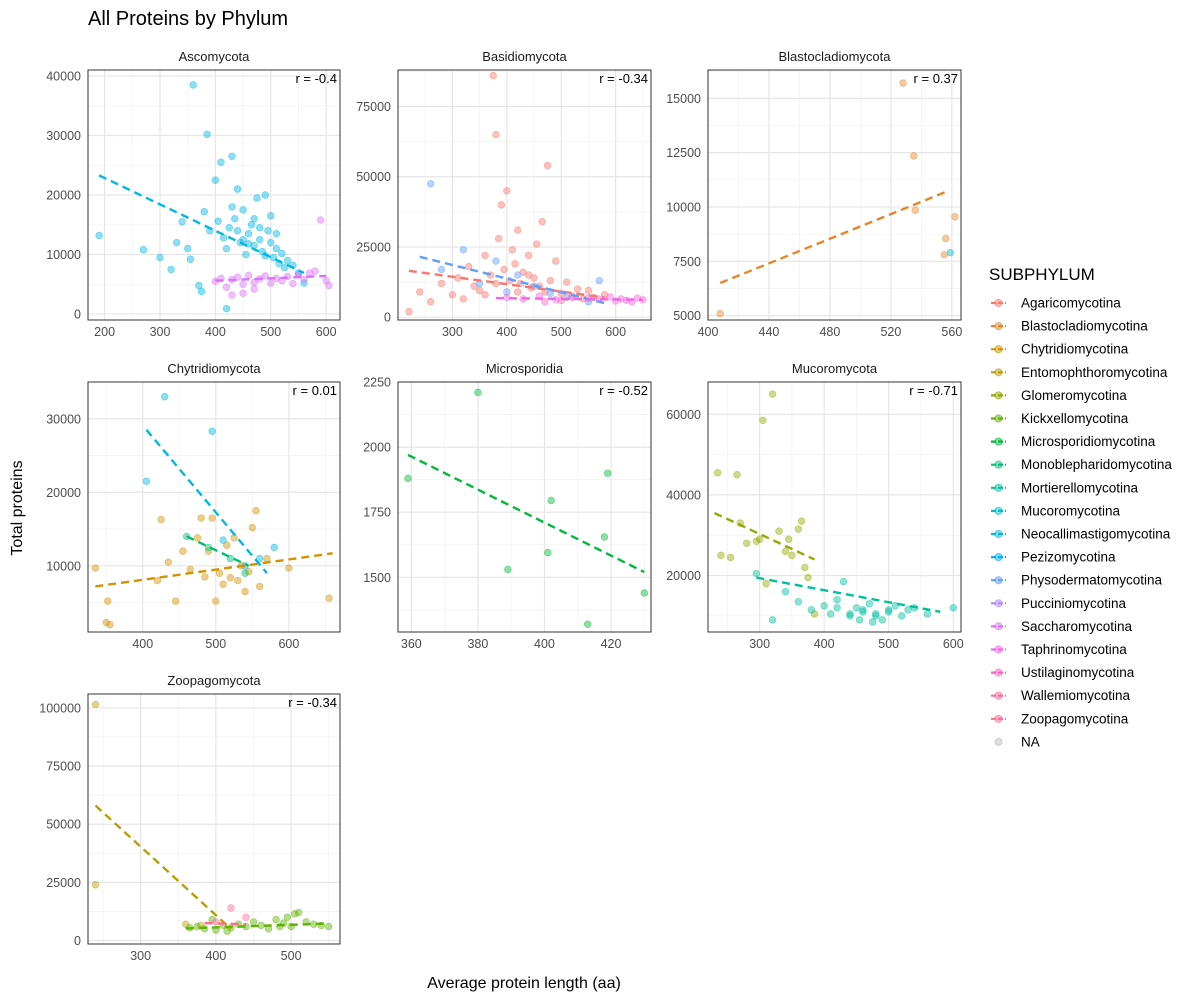 The width and height of the screenshot is (1200, 1005). Describe the element at coordinates (1060, 349) in the screenshot. I see `legend-item: Chytridiomycotina` at that location.